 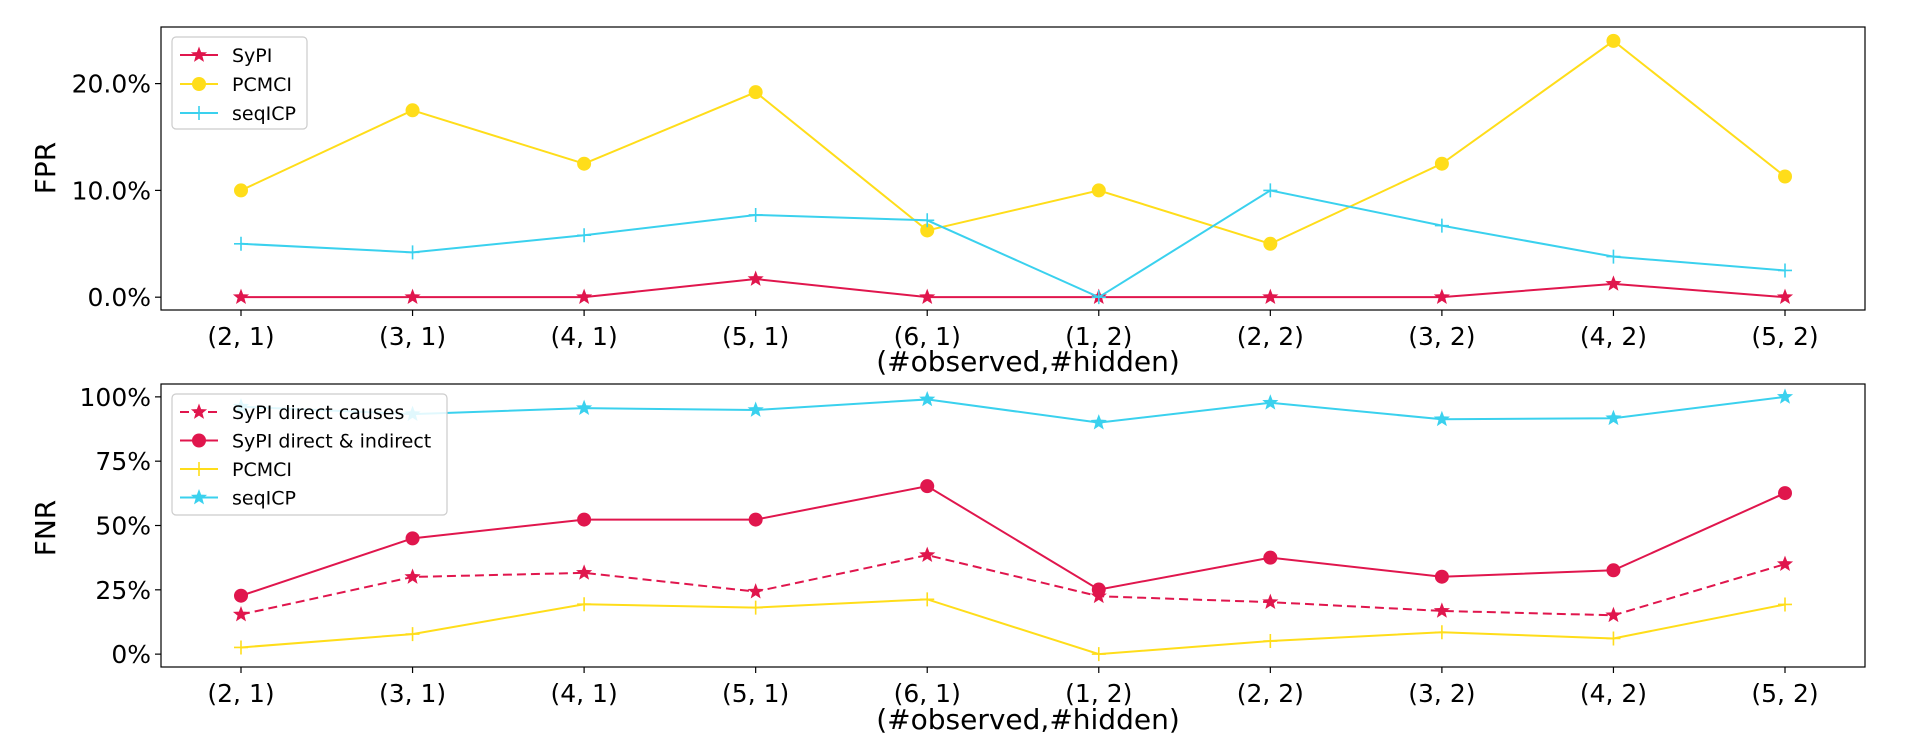 I want to click on fpr-legend-label: SyPI, so click(x=252, y=56).